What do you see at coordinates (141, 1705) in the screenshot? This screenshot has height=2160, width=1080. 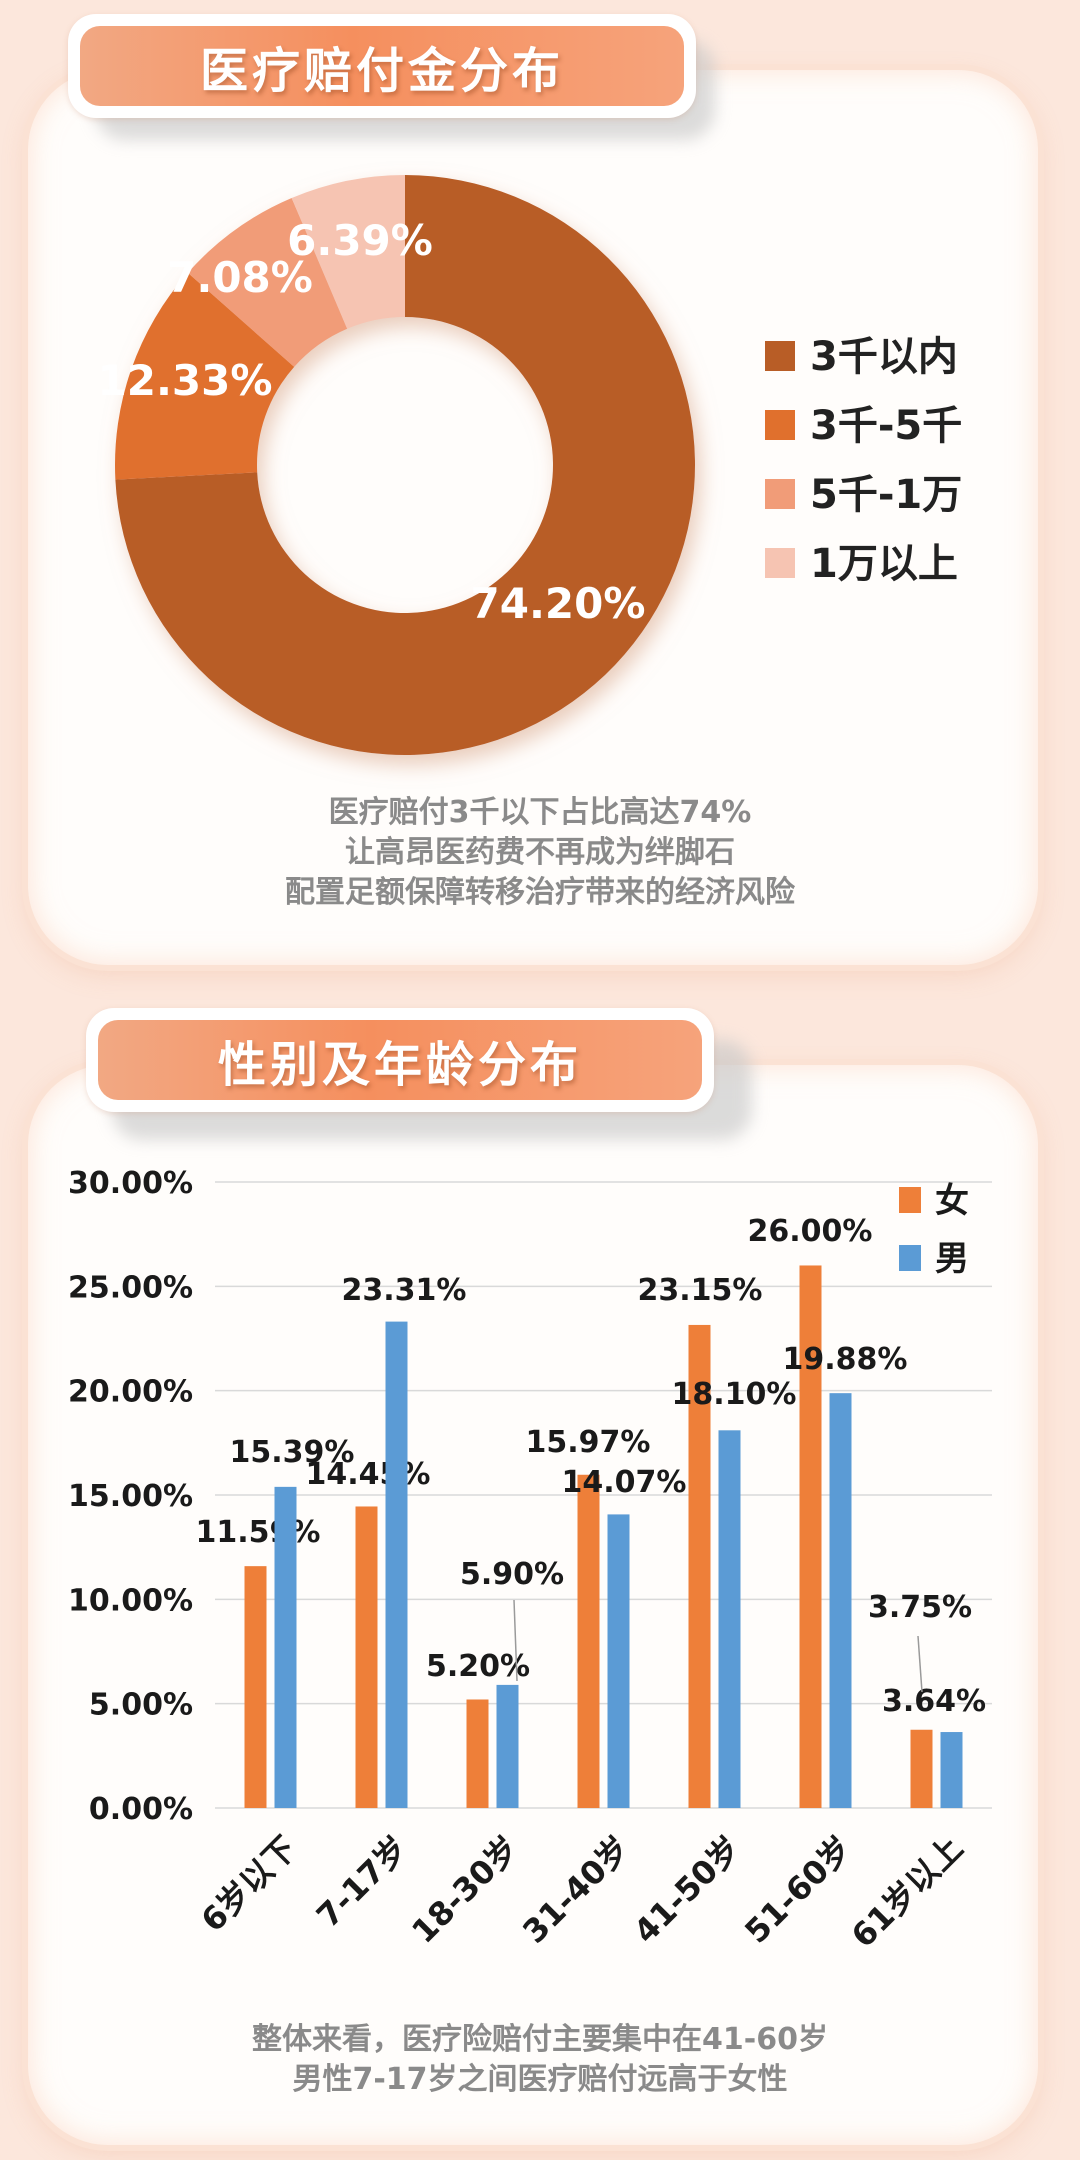 I see `y-tick-label: 5.00%` at bounding box center [141, 1705].